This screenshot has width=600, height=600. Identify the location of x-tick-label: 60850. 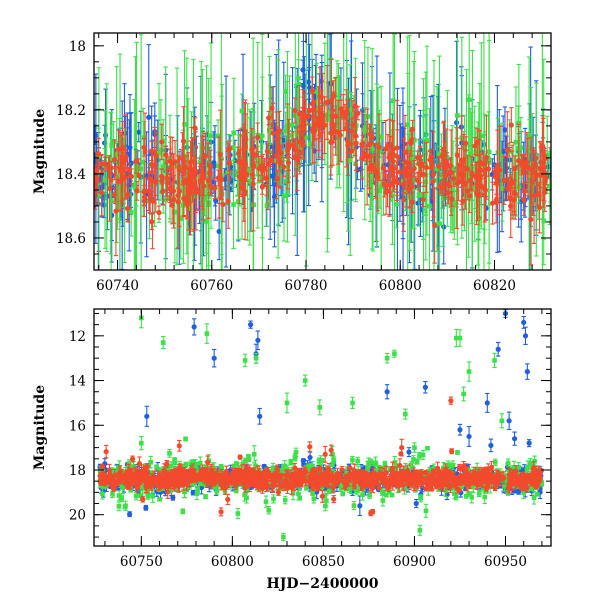
(323, 562).